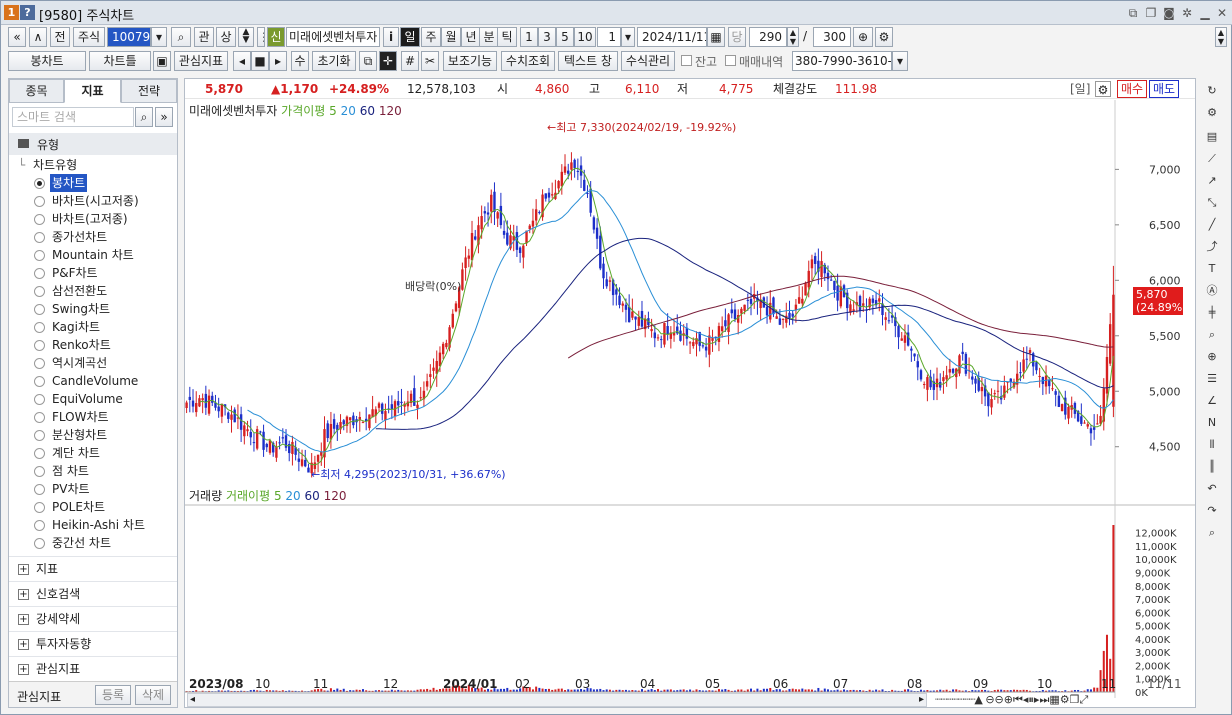 The height and width of the screenshot is (715, 1232). I want to click on undo-icon: ↶, so click(1212, 488).